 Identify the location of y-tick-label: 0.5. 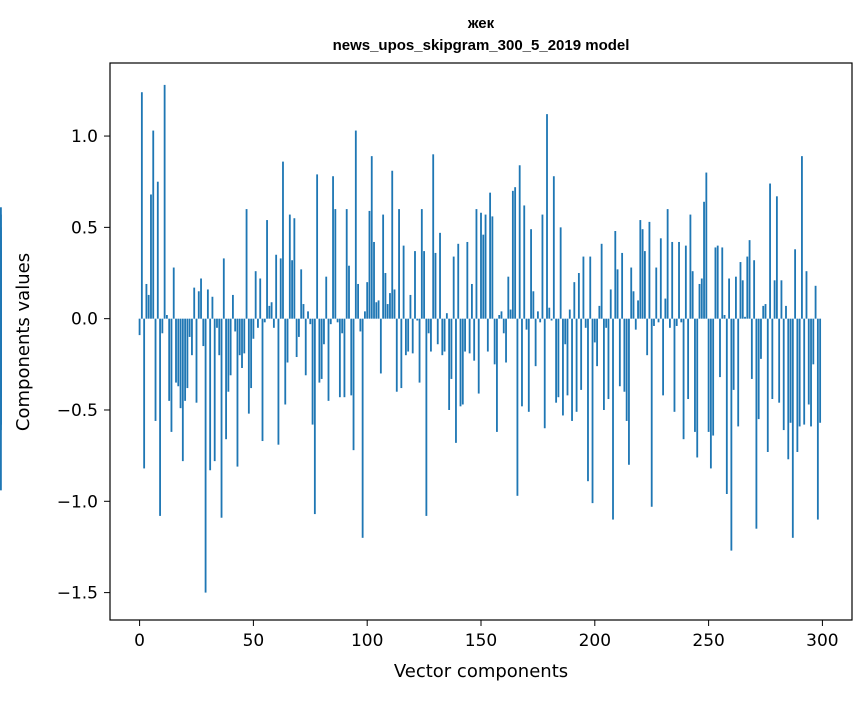
(84, 228).